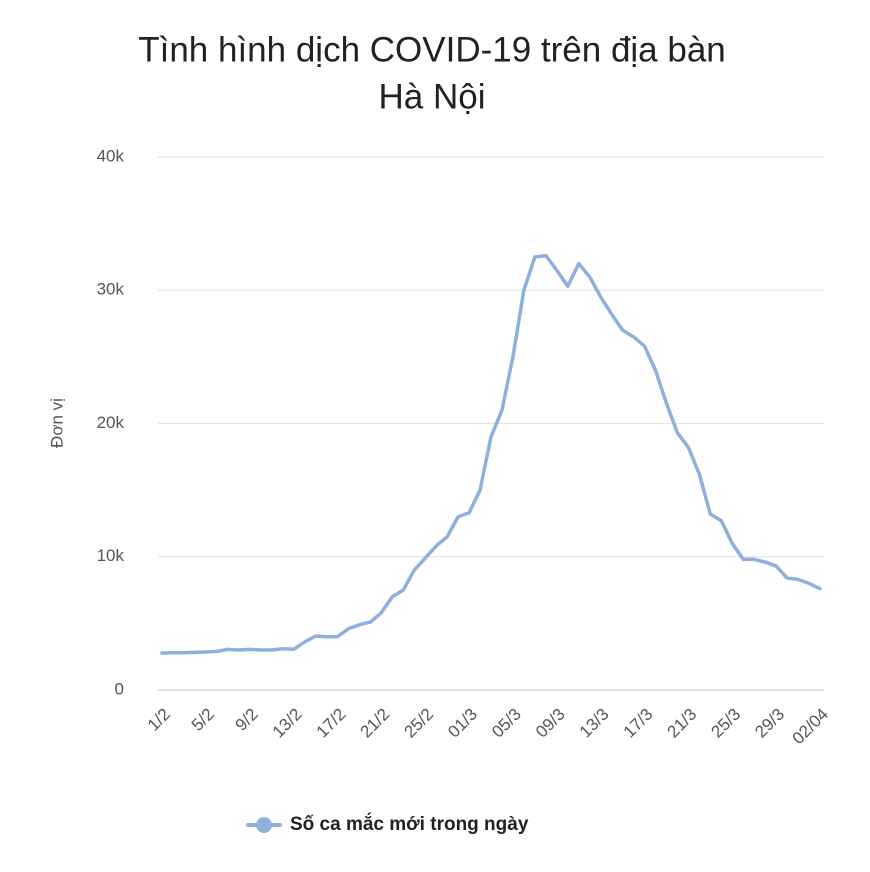 The width and height of the screenshot is (870, 872). Describe the element at coordinates (638, 723) in the screenshot. I see `x-tick-label: 17/3` at that location.